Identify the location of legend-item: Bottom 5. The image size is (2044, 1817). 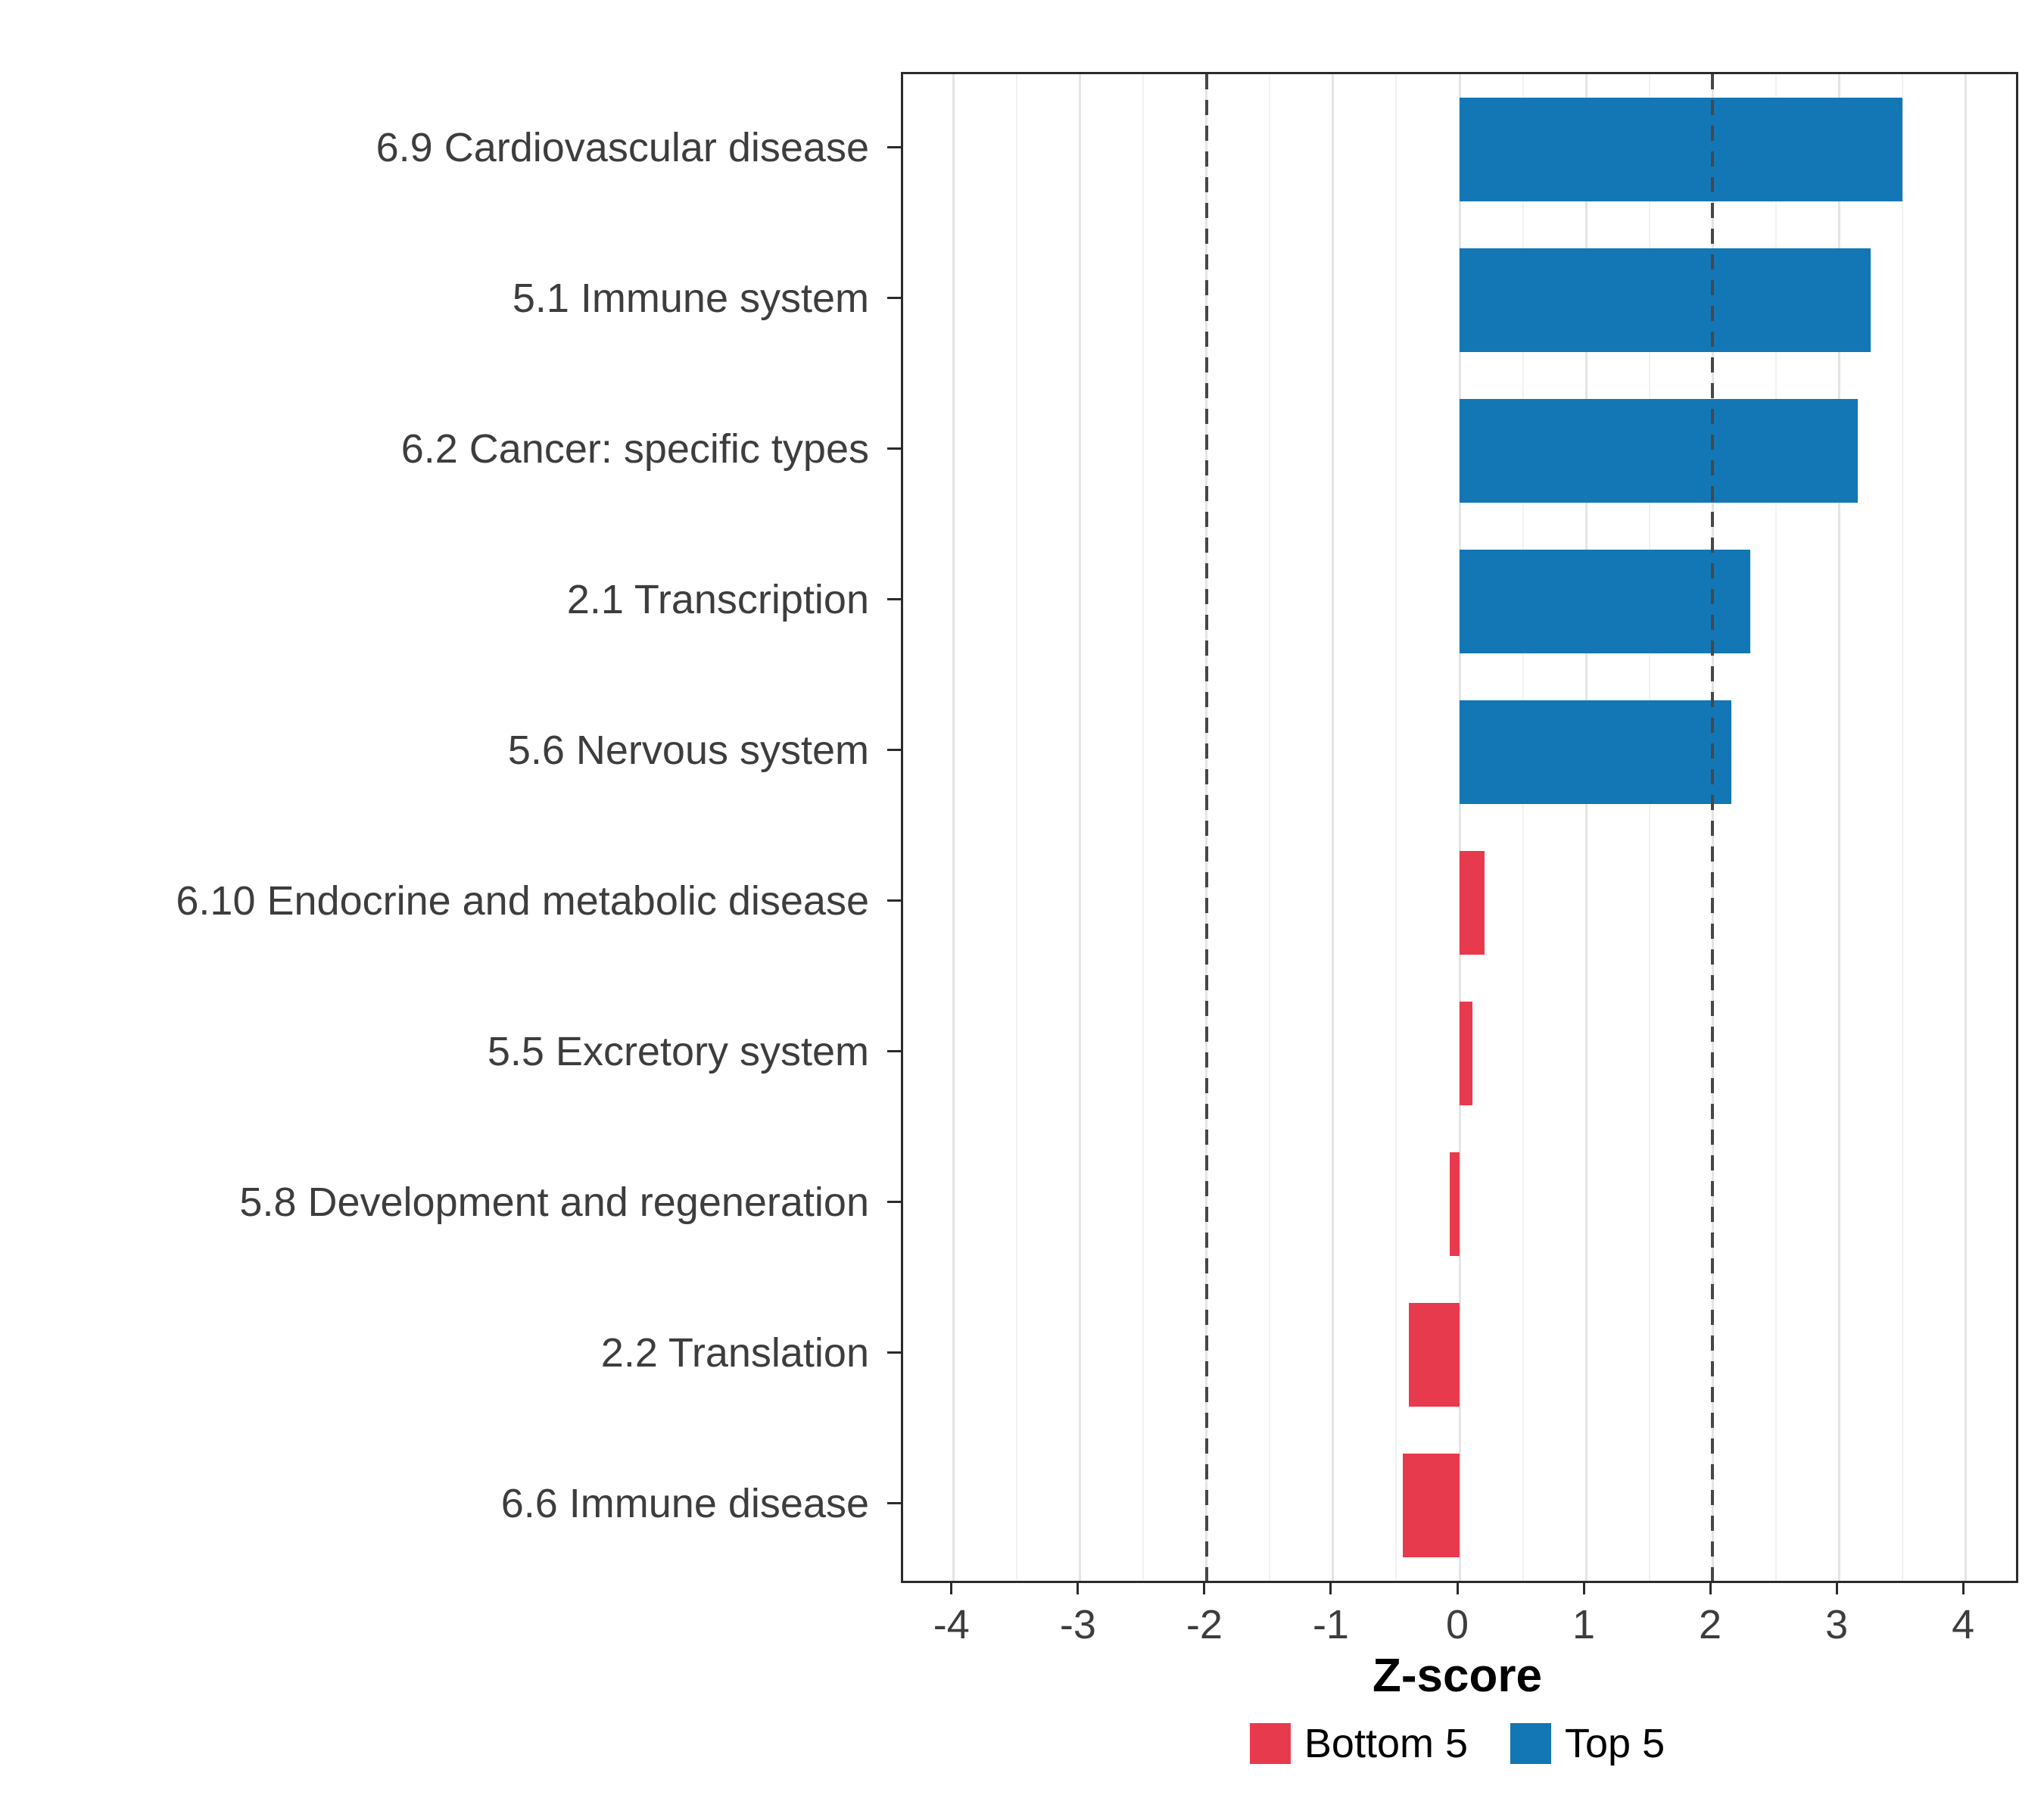
(1358, 1744).